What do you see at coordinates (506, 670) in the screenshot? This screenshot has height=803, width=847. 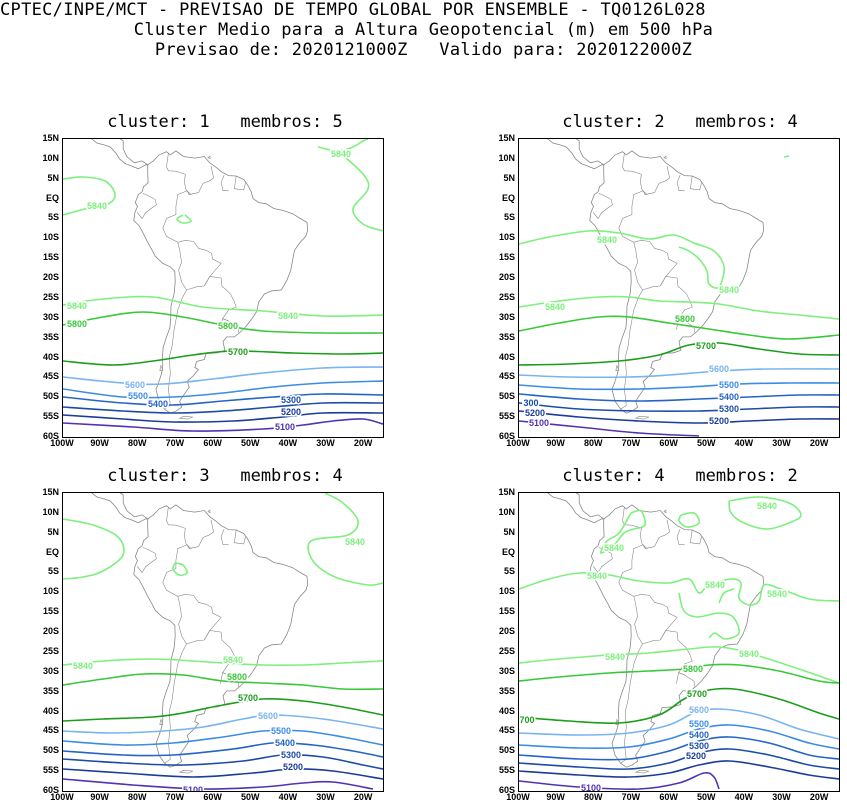 I see `lat-tick-label: 30S` at bounding box center [506, 670].